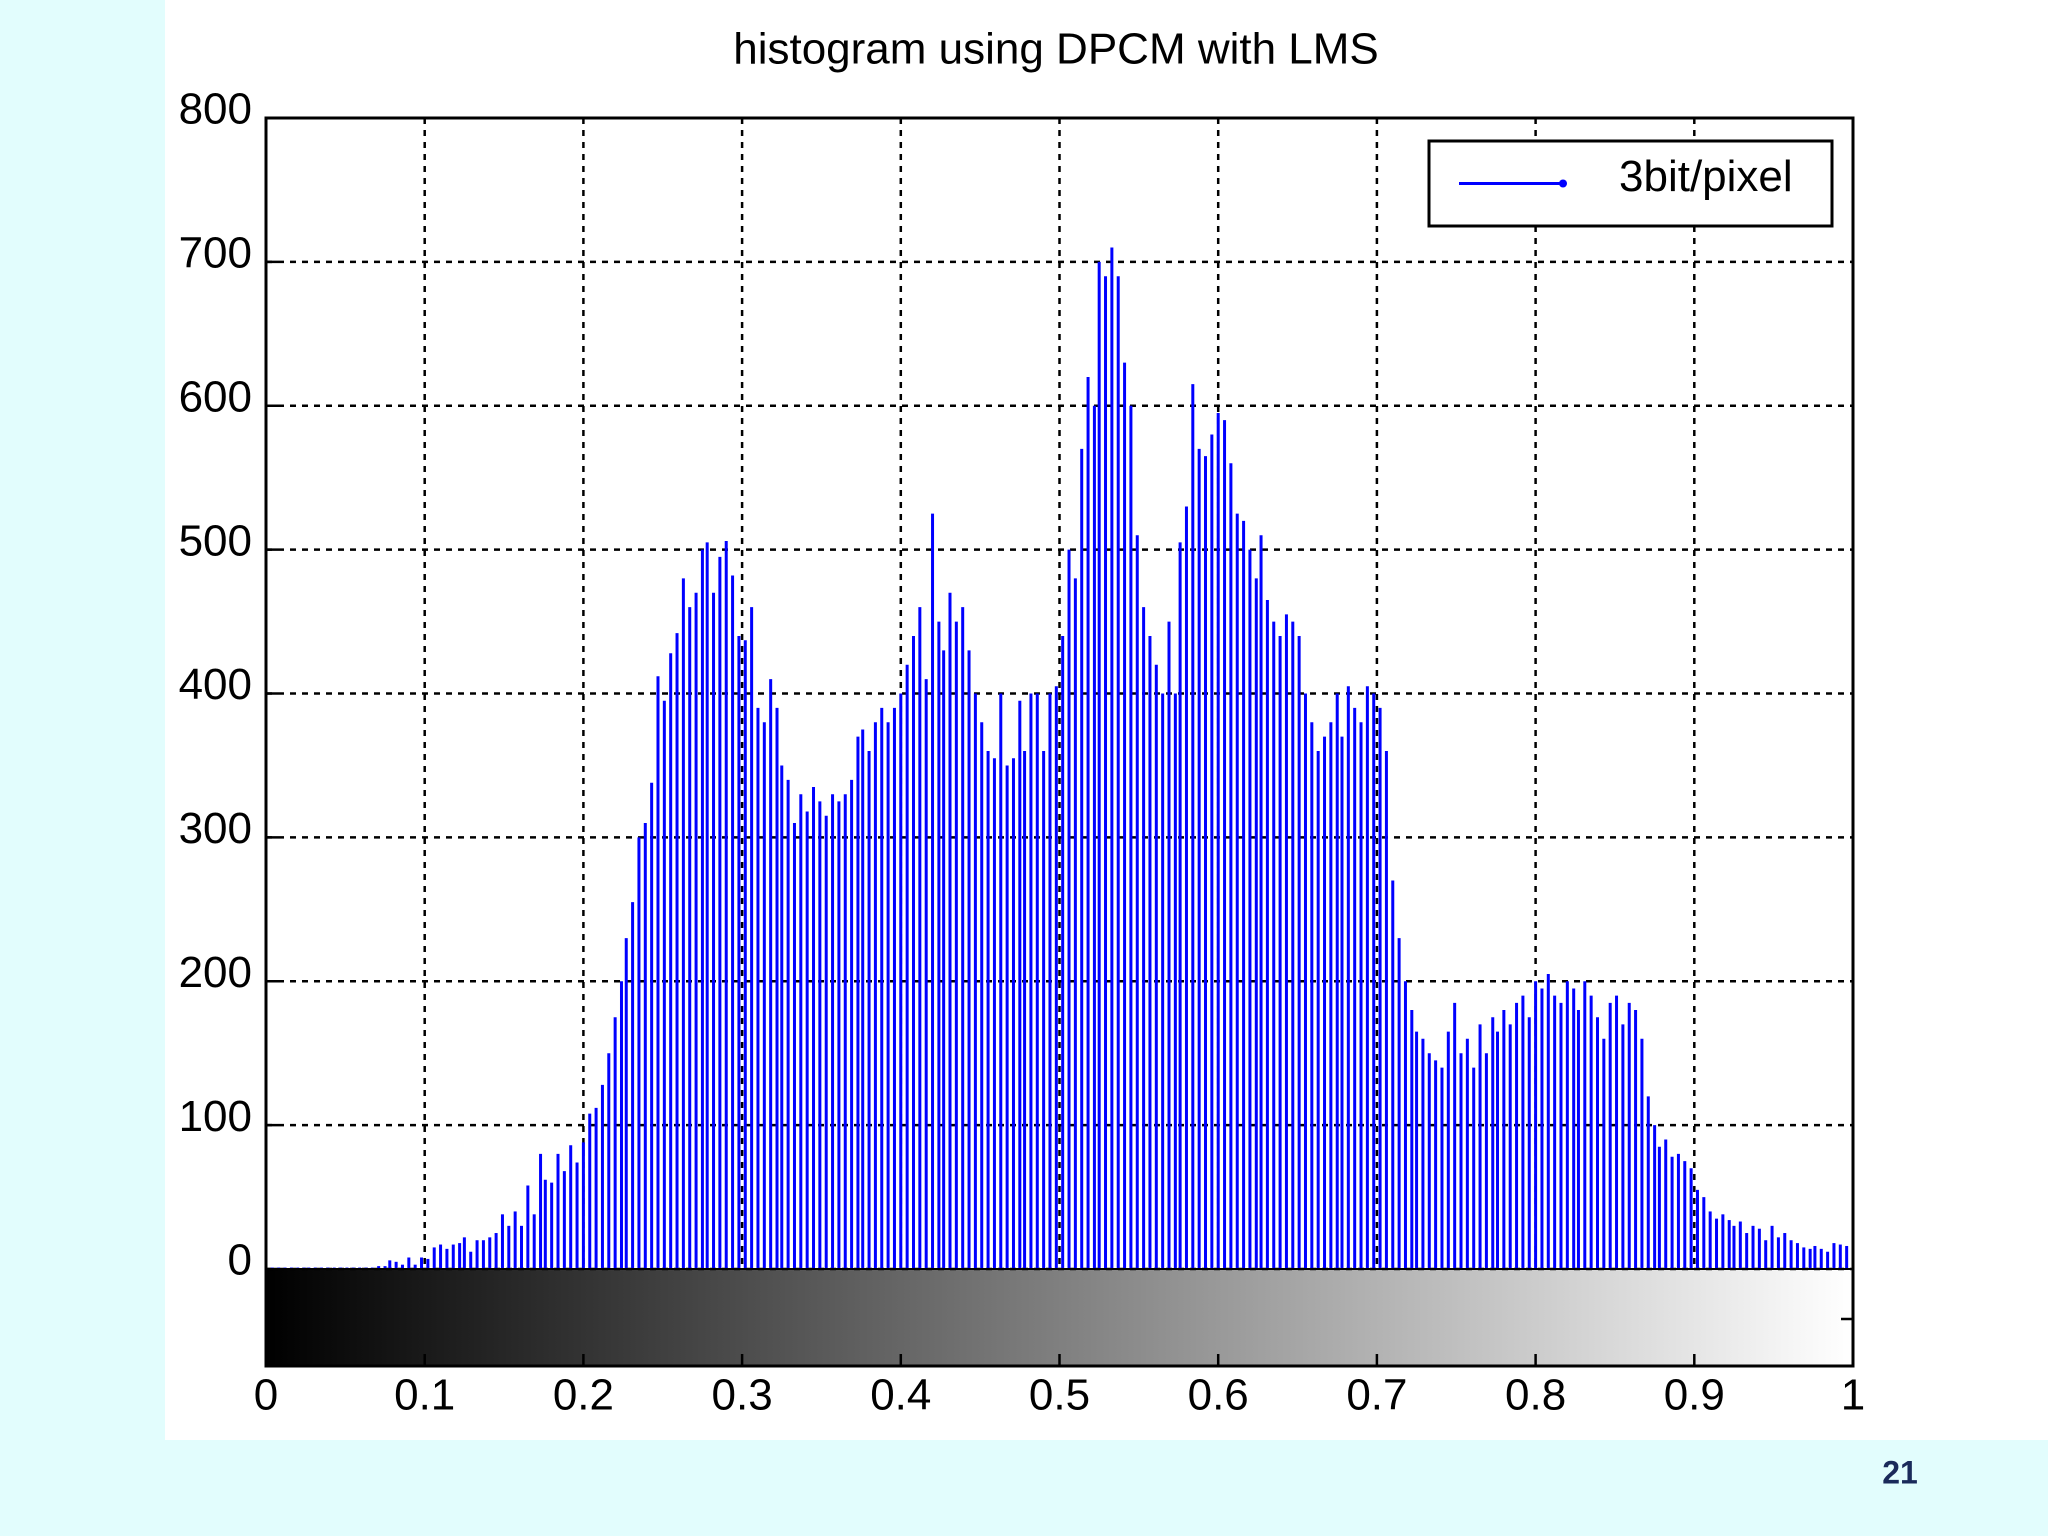 Image resolution: width=2048 pixels, height=1536 pixels. What do you see at coordinates (1900, 1472) in the screenshot?
I see `page-number: 21` at bounding box center [1900, 1472].